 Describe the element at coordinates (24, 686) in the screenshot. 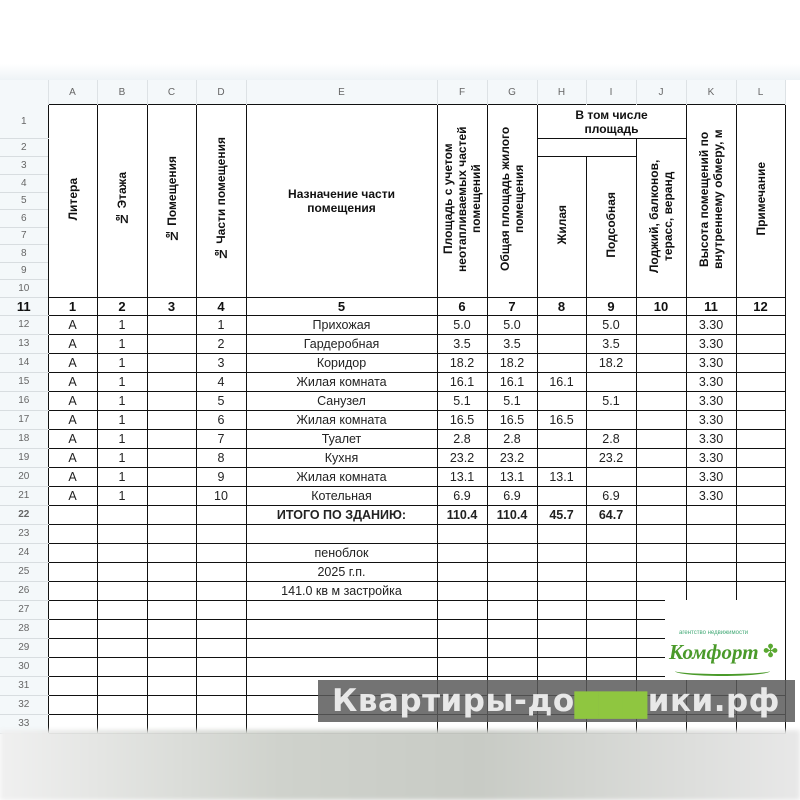

I see `row-header: 31` at that location.